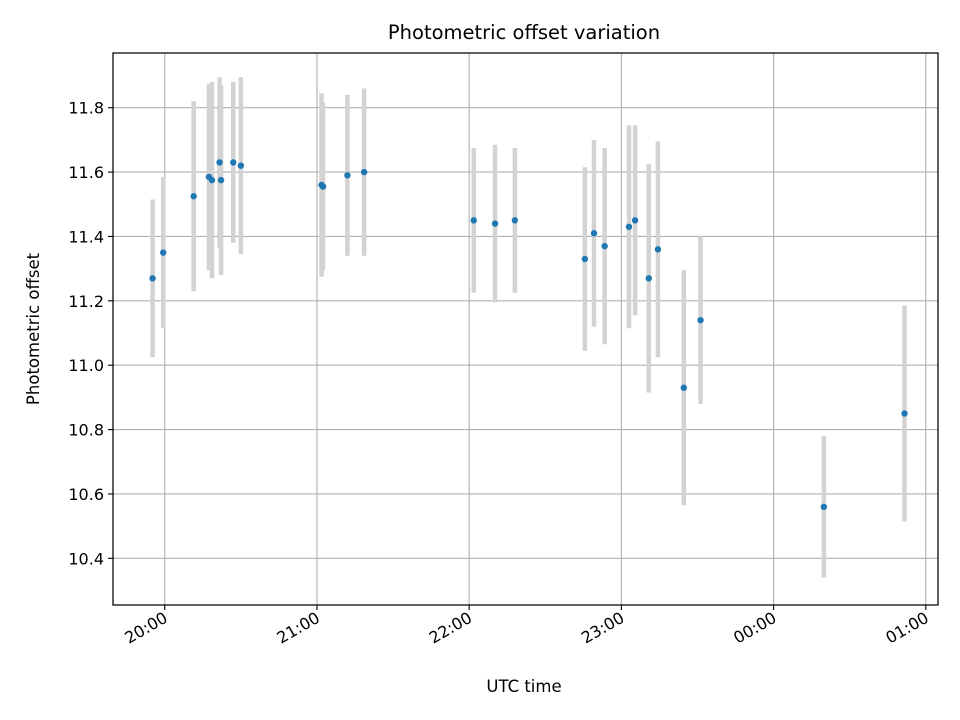 Image resolution: width=960 pixels, height=720 pixels. I want to click on y-tick-label: 11.2, so click(86, 301).